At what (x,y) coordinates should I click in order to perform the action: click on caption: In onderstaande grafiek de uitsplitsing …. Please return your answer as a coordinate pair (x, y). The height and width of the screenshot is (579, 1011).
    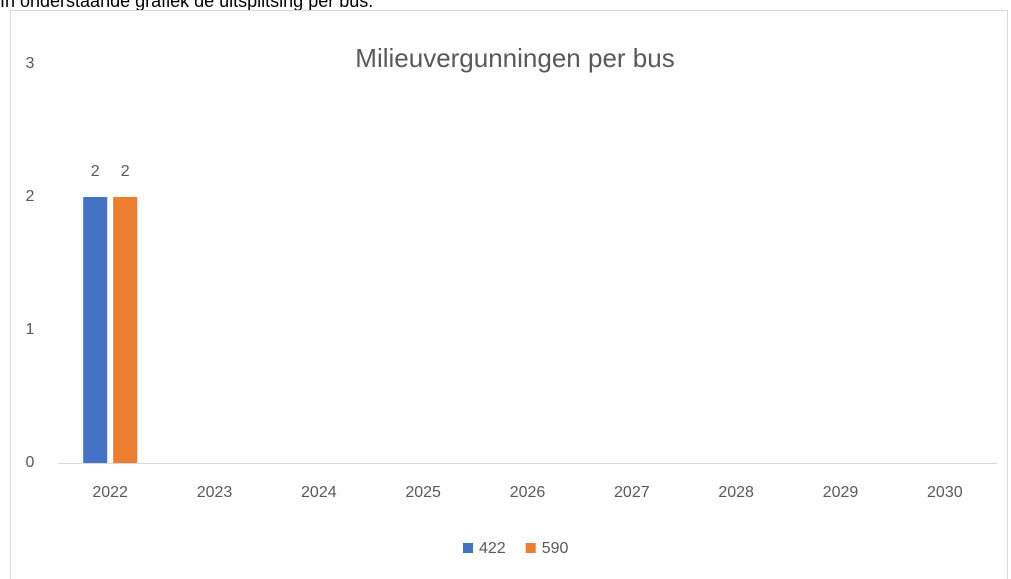
    Looking at the image, I should click on (186, 5).